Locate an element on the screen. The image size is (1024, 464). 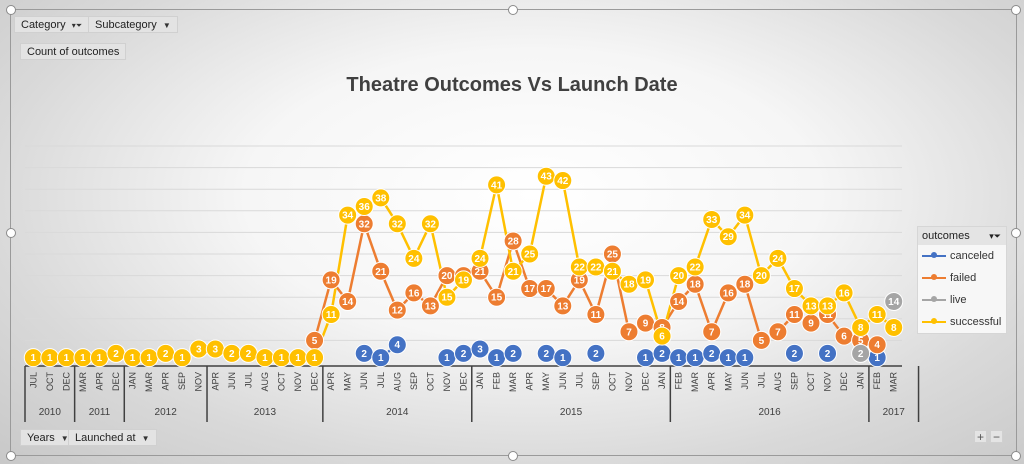
years-axis-label: Years is located at coordinates (41, 438).